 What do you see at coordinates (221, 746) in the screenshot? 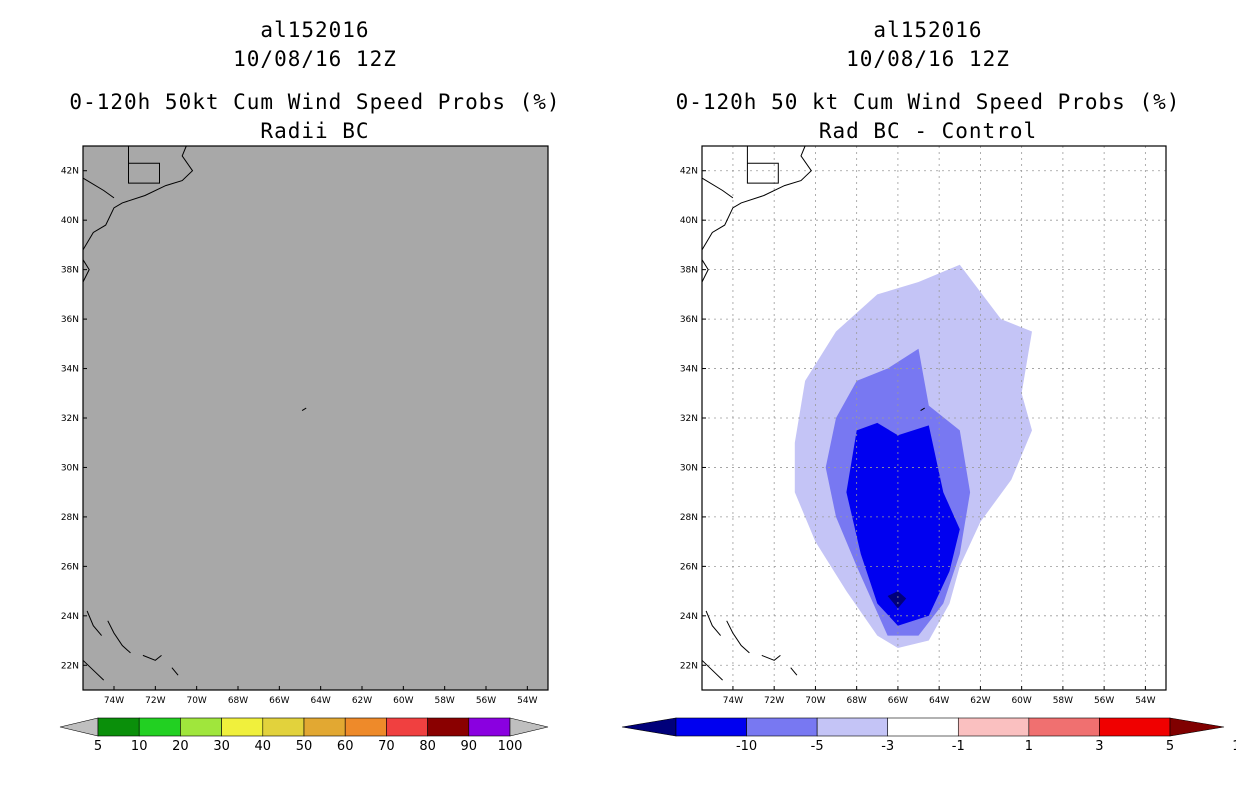
I see `left-colorbar-label-3: 30` at bounding box center [221, 746].